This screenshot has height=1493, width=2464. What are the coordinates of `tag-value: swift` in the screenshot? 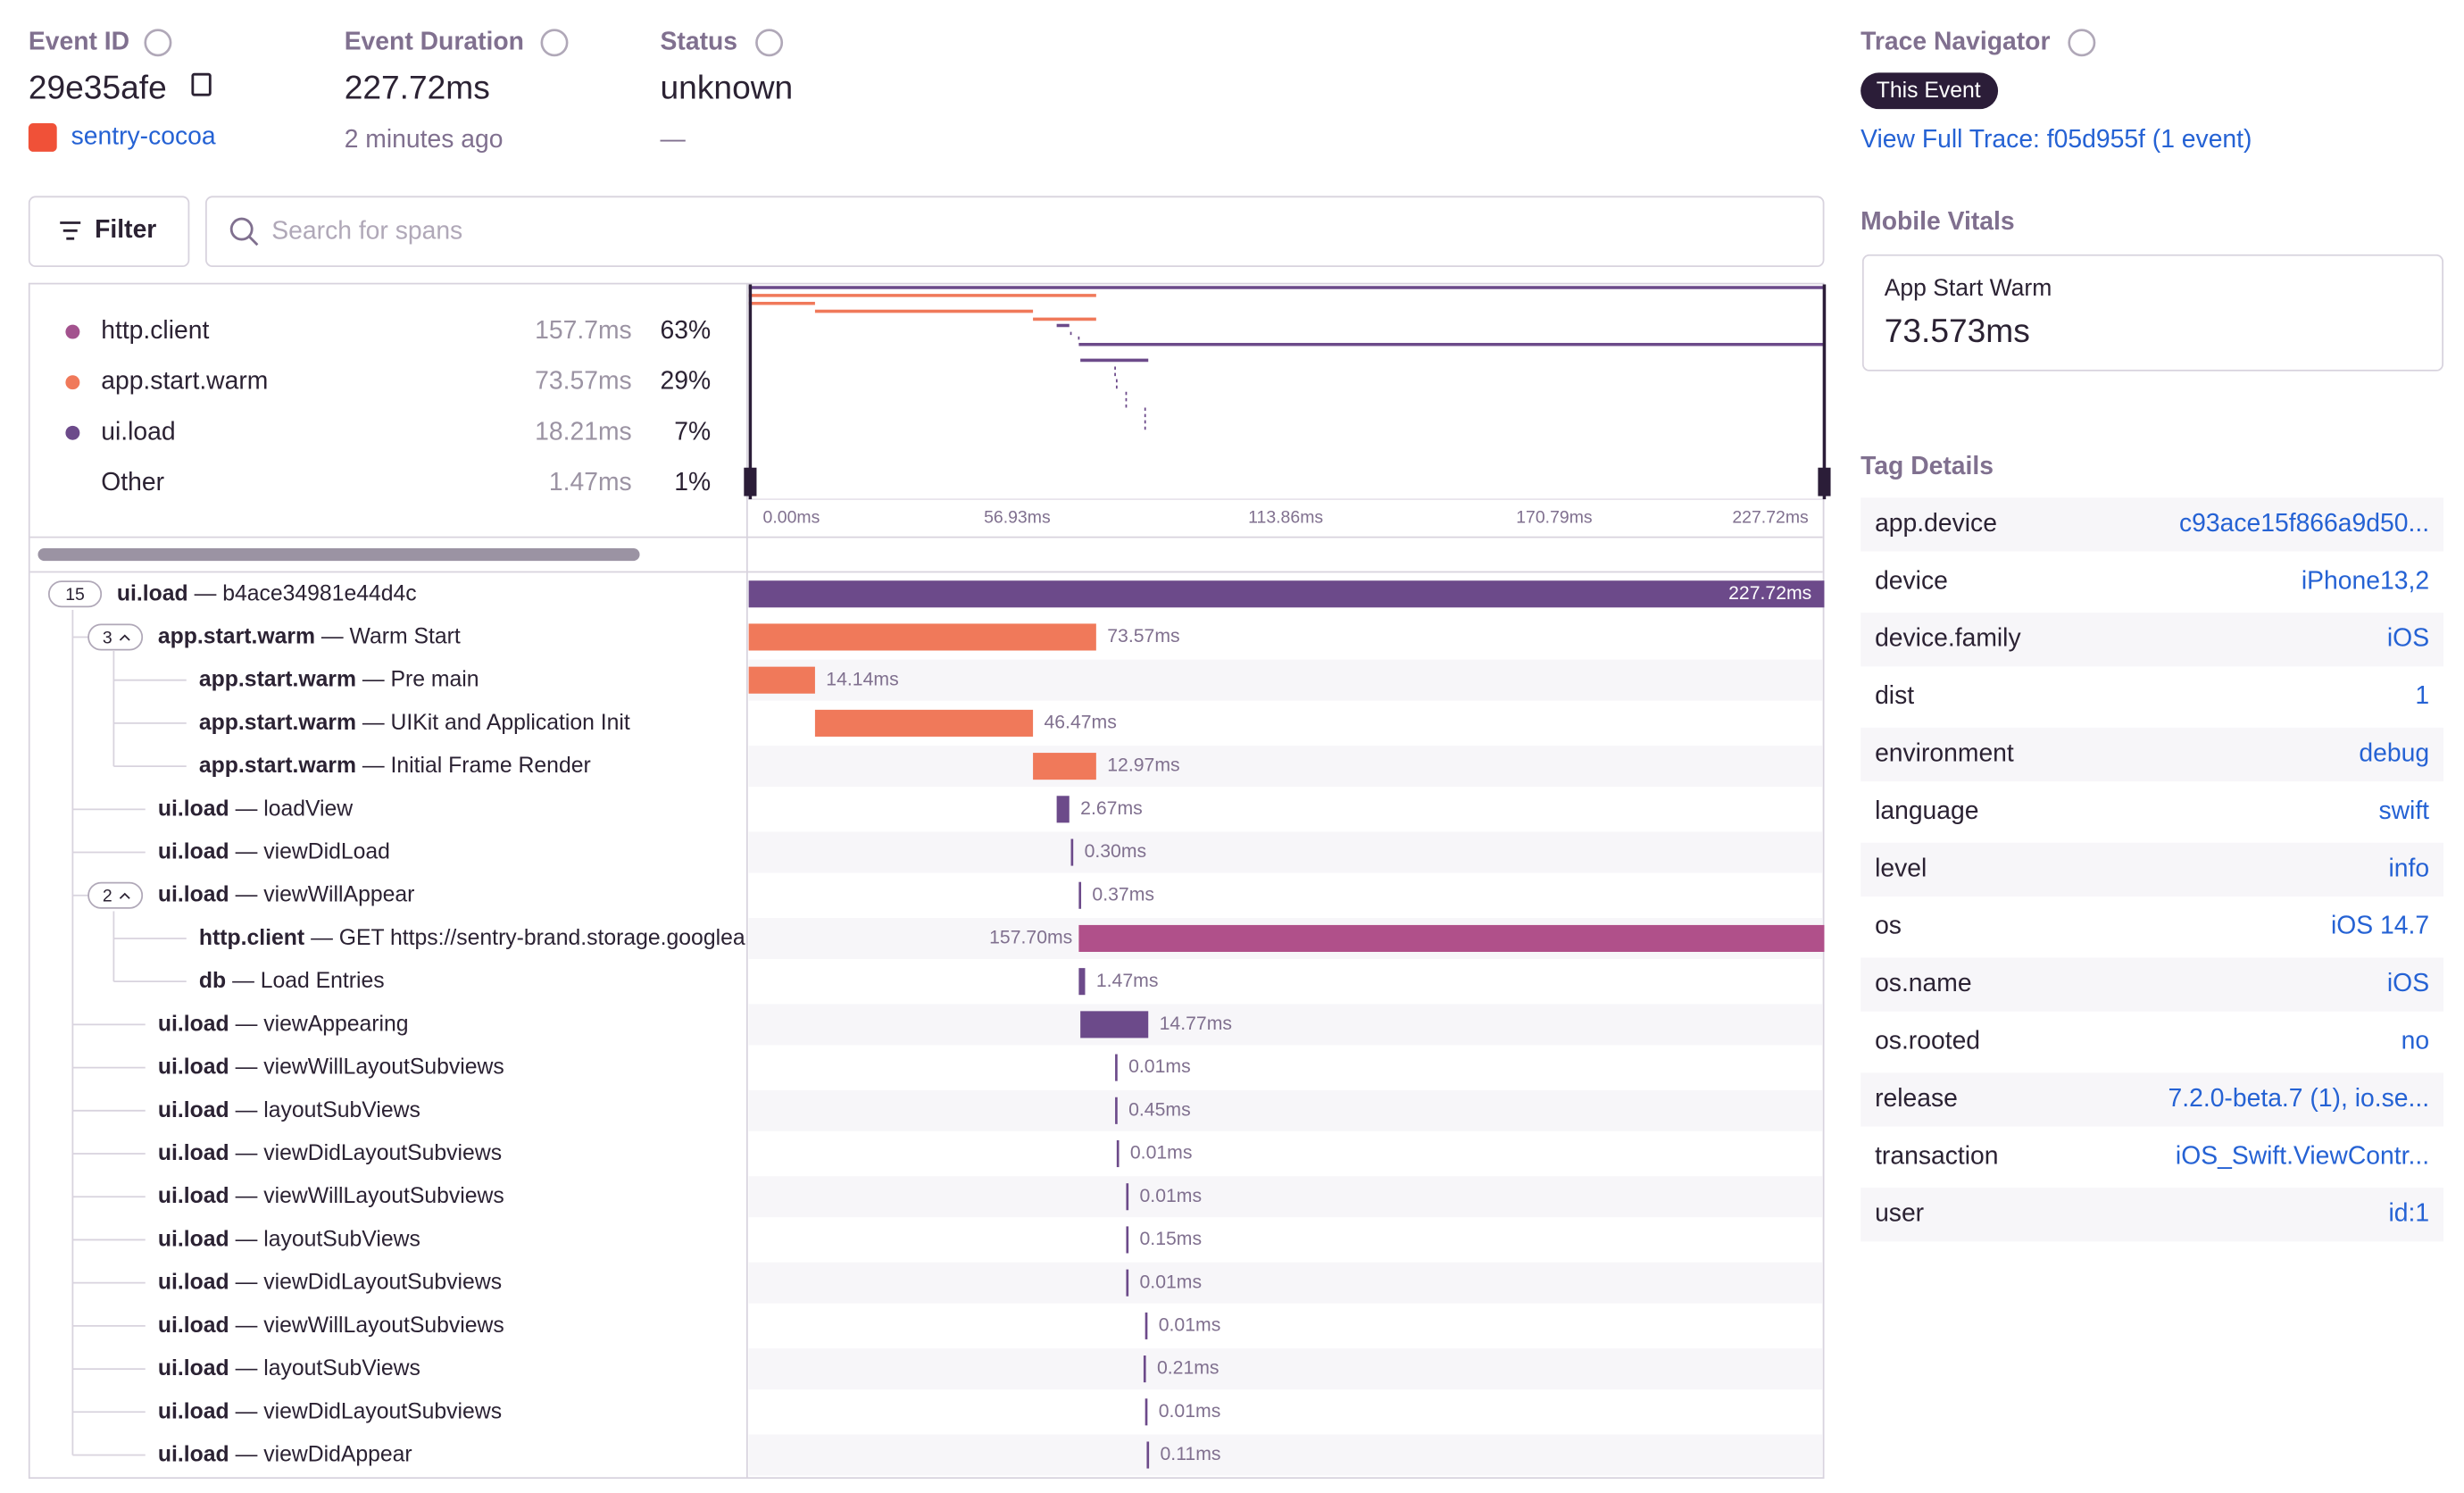 It's located at (2403, 810).